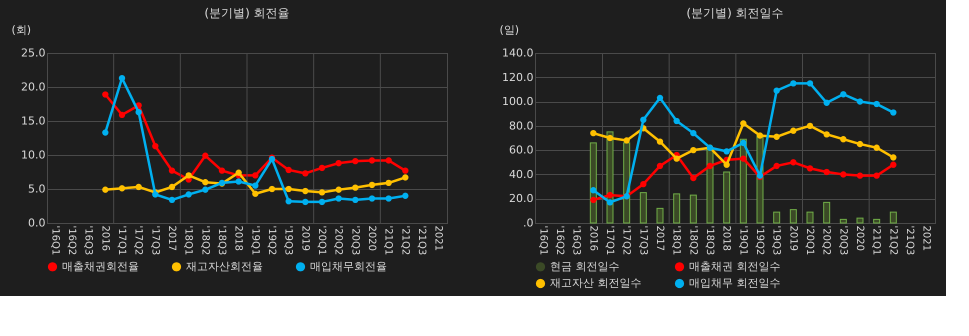  I want to click on legend-label: 매입채무 회전일수, so click(734, 283).